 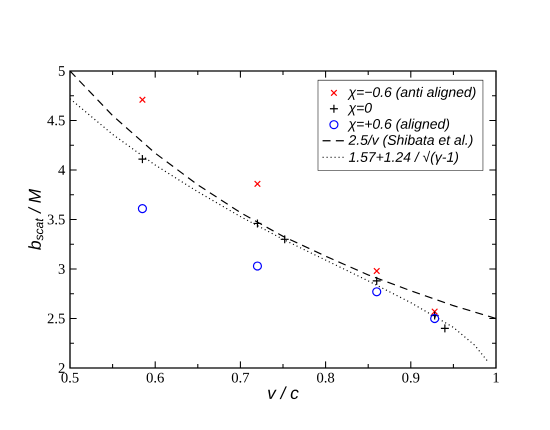 I want to click on y-tick-label: 2.5, so click(x=56, y=319).